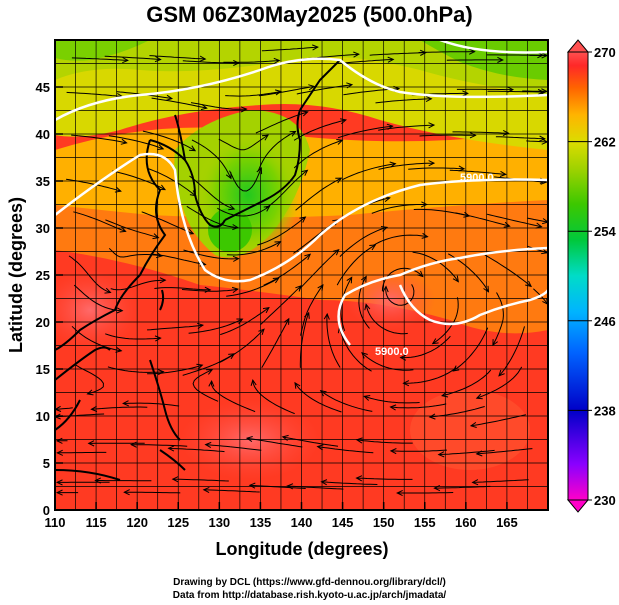  What do you see at coordinates (434, 265) in the screenshot?
I see `contour-labels: 5900.0 5900.0` at bounding box center [434, 265].